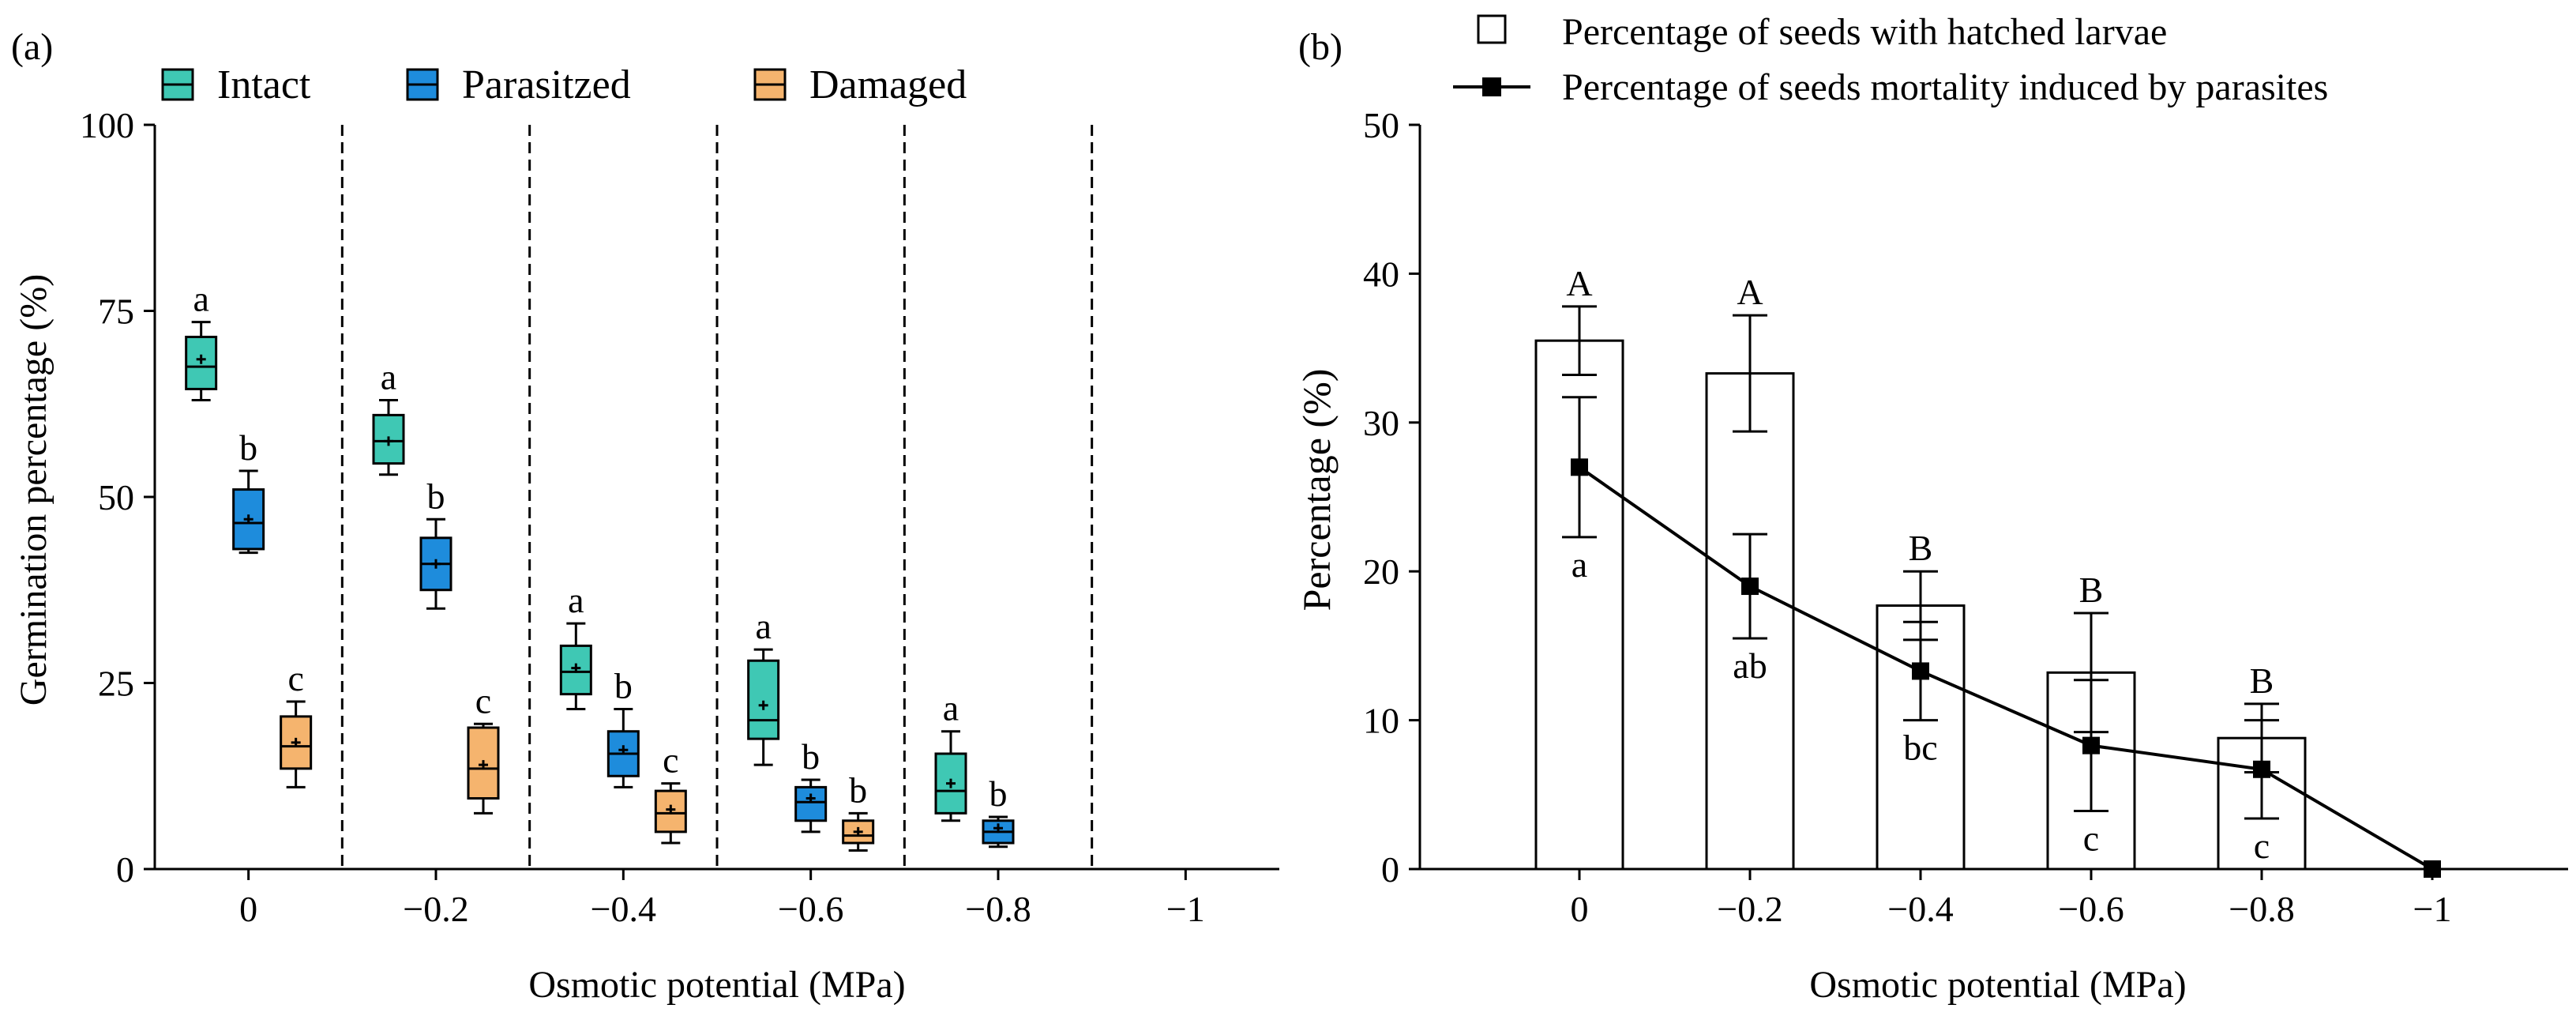  I want to click on legend-label-damaged: Damaged, so click(888, 84).